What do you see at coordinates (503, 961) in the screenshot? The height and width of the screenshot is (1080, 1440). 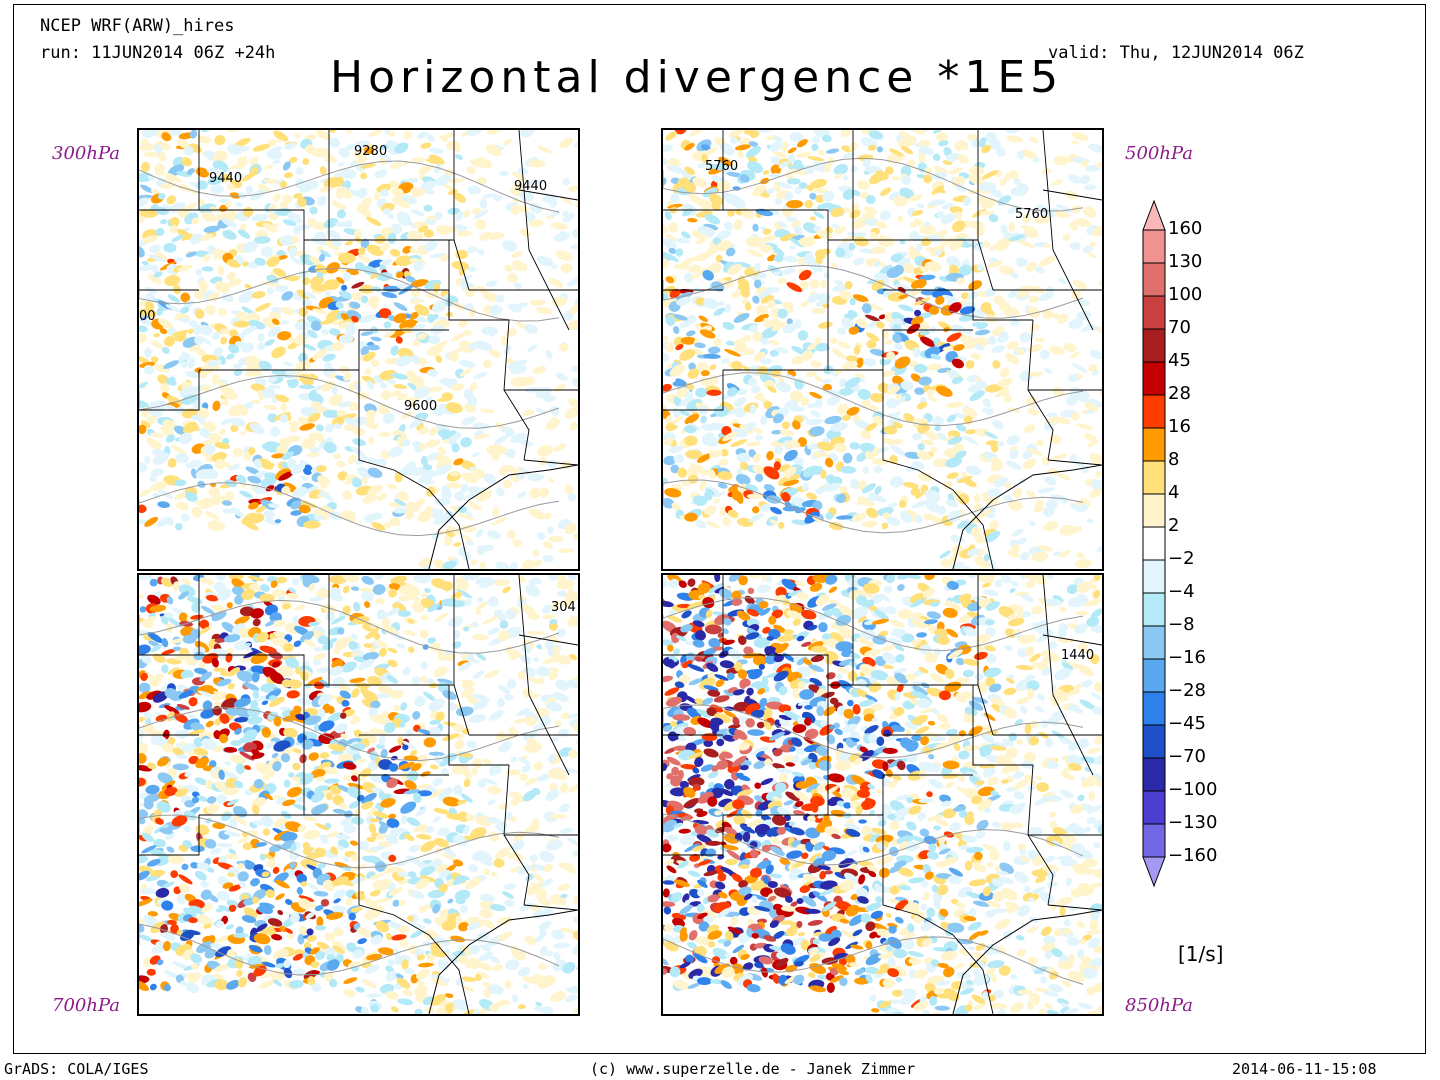 I see `coastline` at bounding box center [503, 961].